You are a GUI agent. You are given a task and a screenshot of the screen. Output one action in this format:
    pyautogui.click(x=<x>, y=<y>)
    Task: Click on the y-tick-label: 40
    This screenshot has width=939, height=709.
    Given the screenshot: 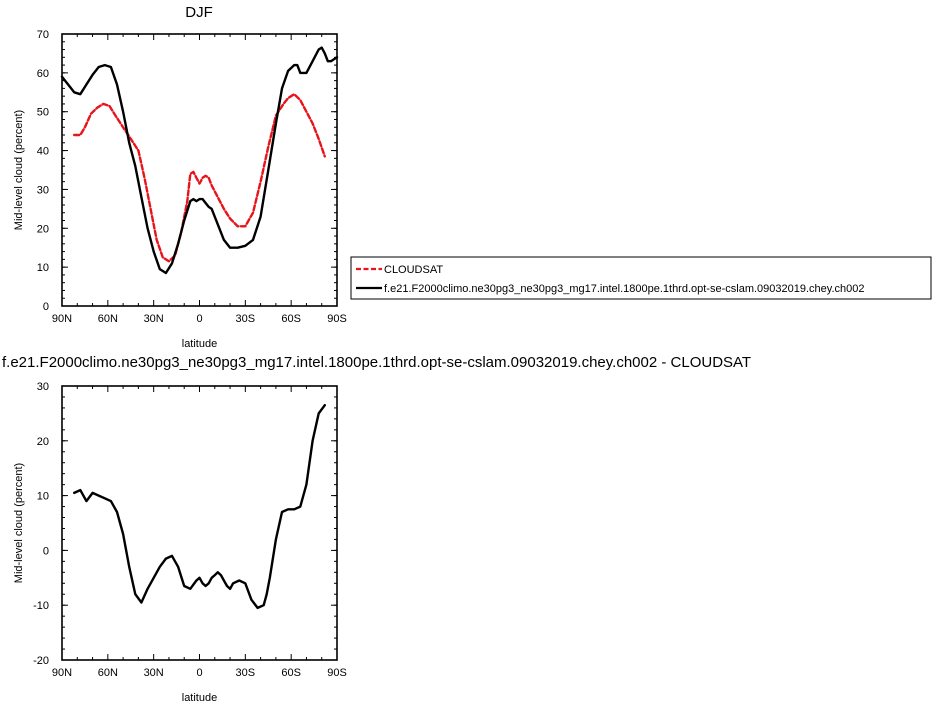 What is the action you would take?
    pyautogui.click(x=43, y=152)
    